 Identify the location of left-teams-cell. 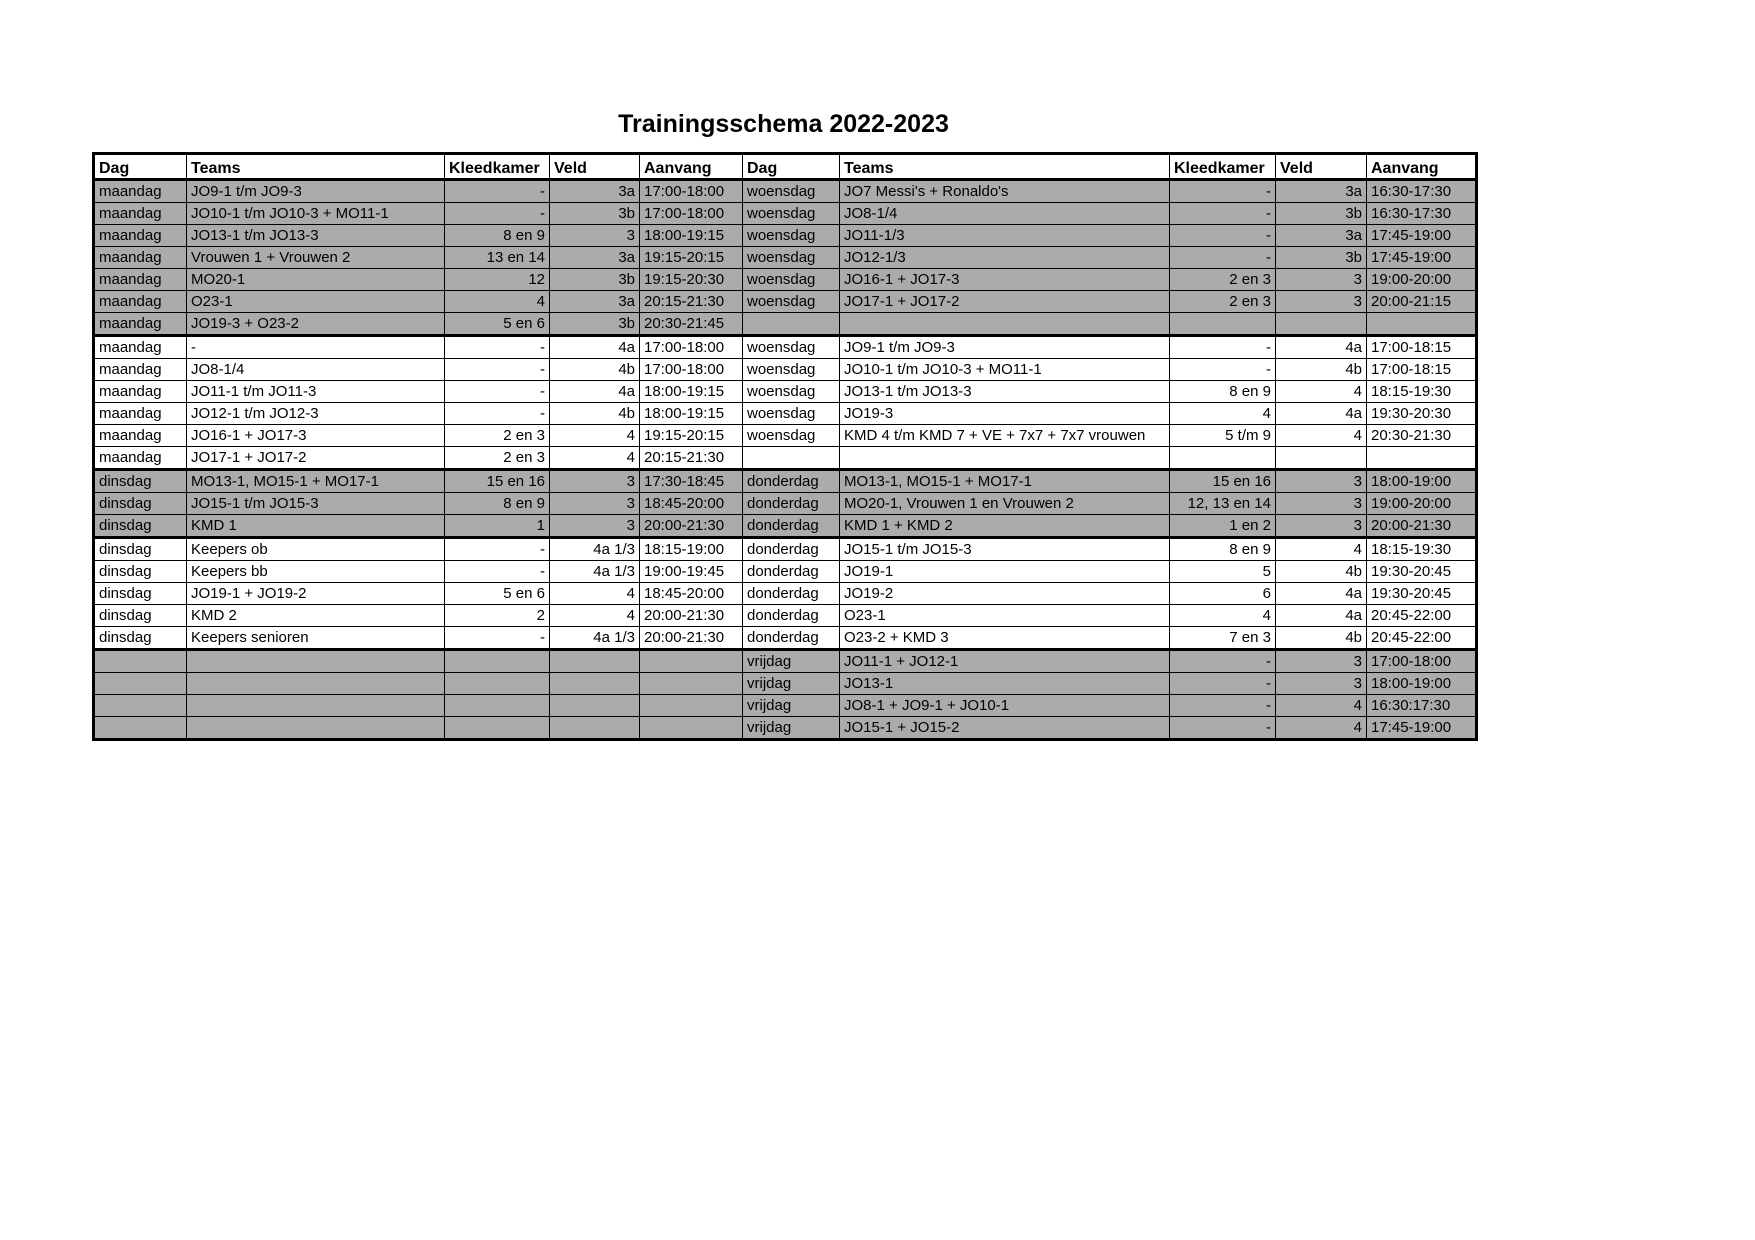
(315, 660).